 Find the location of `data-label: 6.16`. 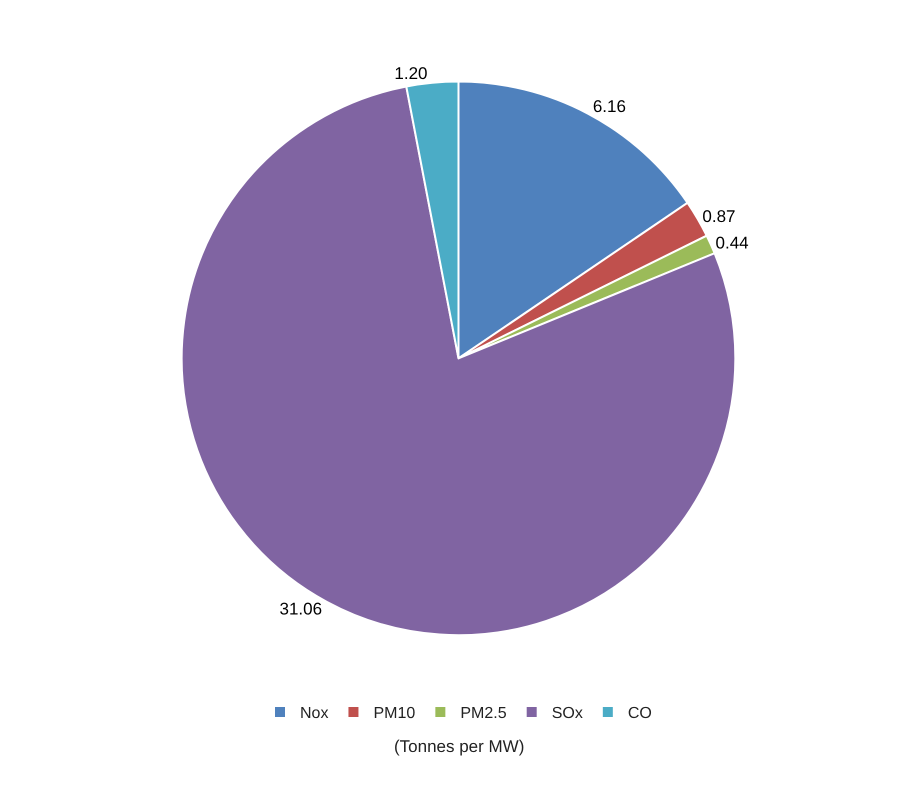

data-label: 6.16 is located at coordinates (609, 106).